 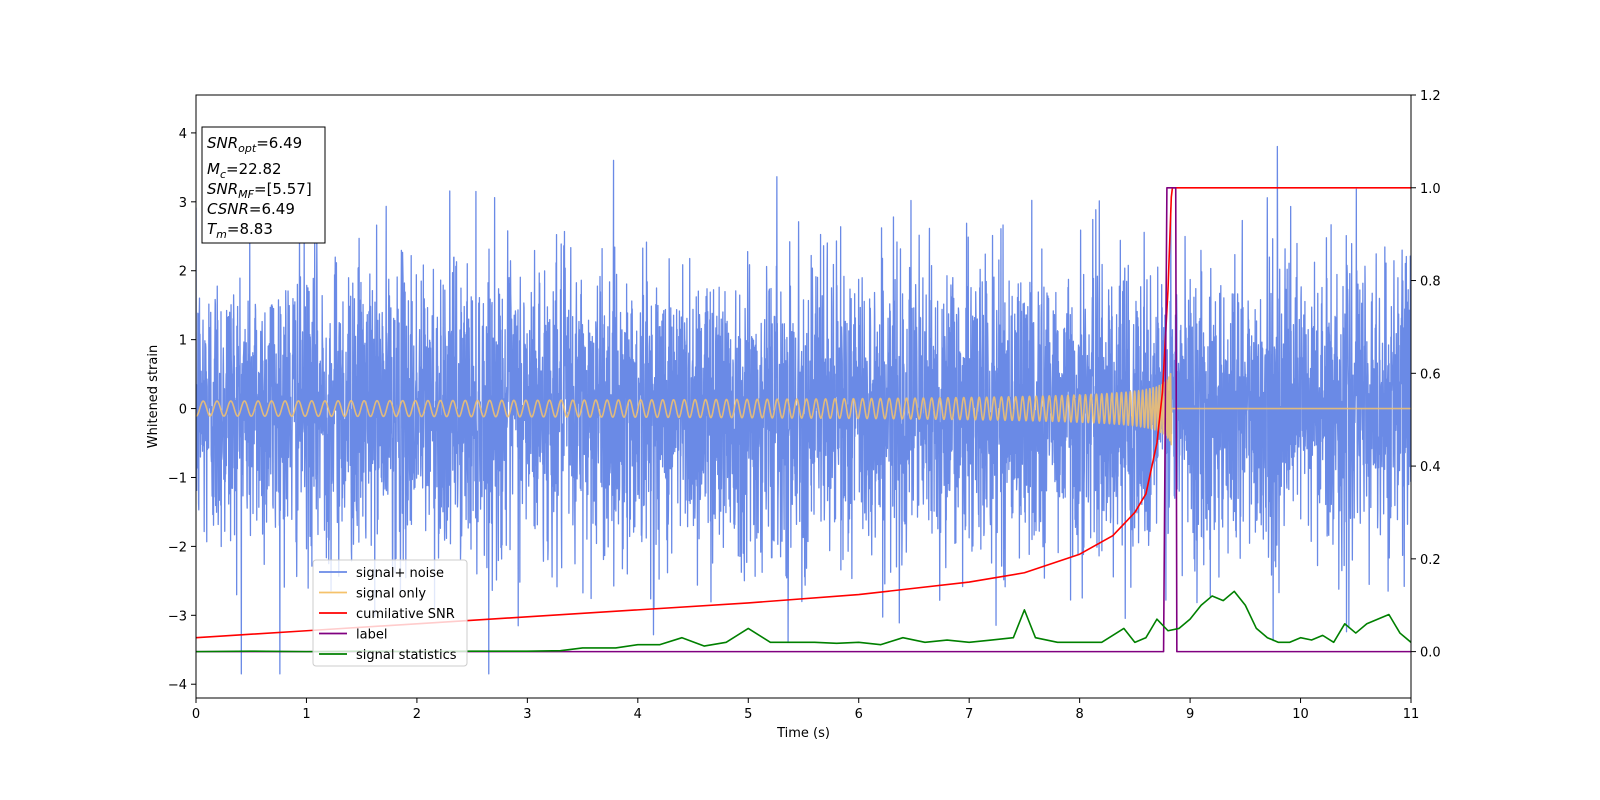 What do you see at coordinates (400, 573) in the screenshot?
I see `legend-label: signal+ noise` at bounding box center [400, 573].